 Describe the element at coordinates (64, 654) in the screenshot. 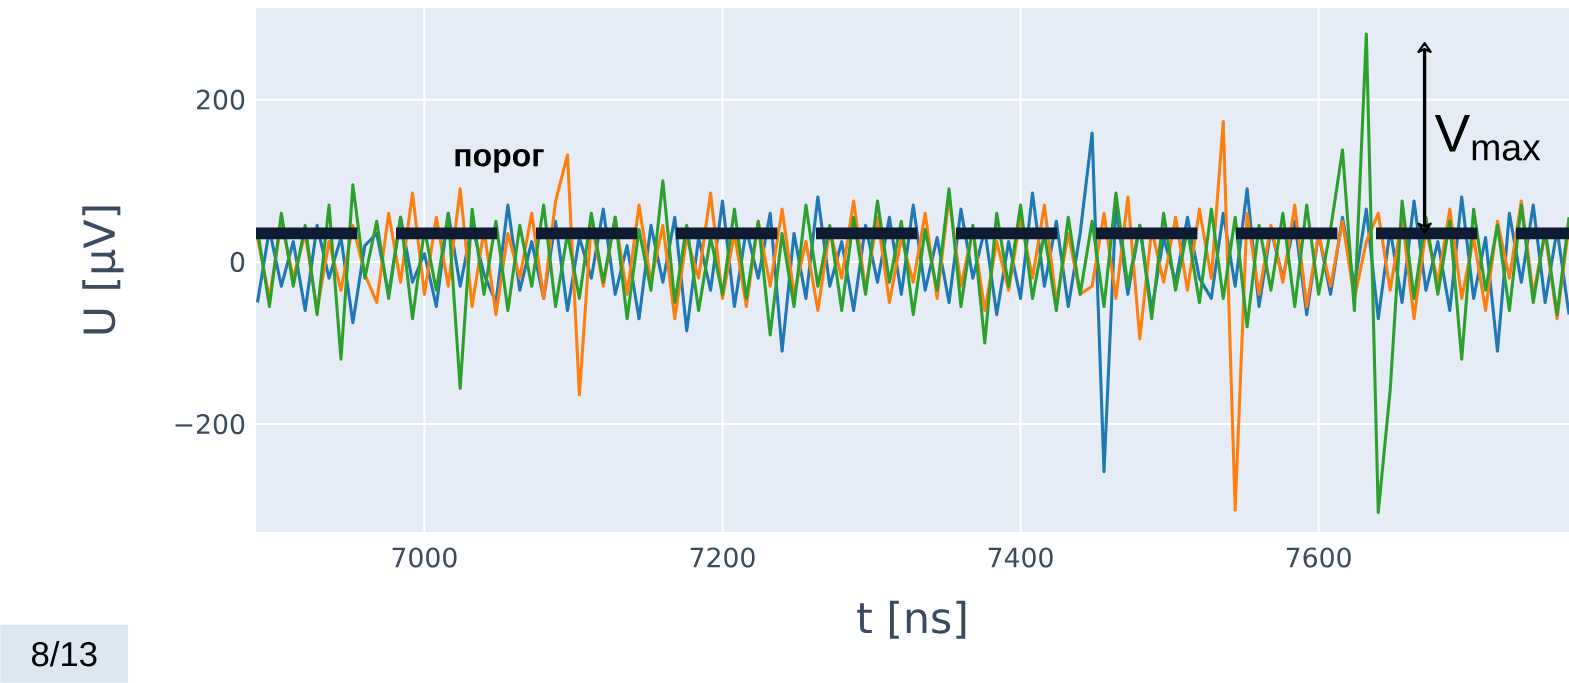

I see `text: 8/13` at that location.